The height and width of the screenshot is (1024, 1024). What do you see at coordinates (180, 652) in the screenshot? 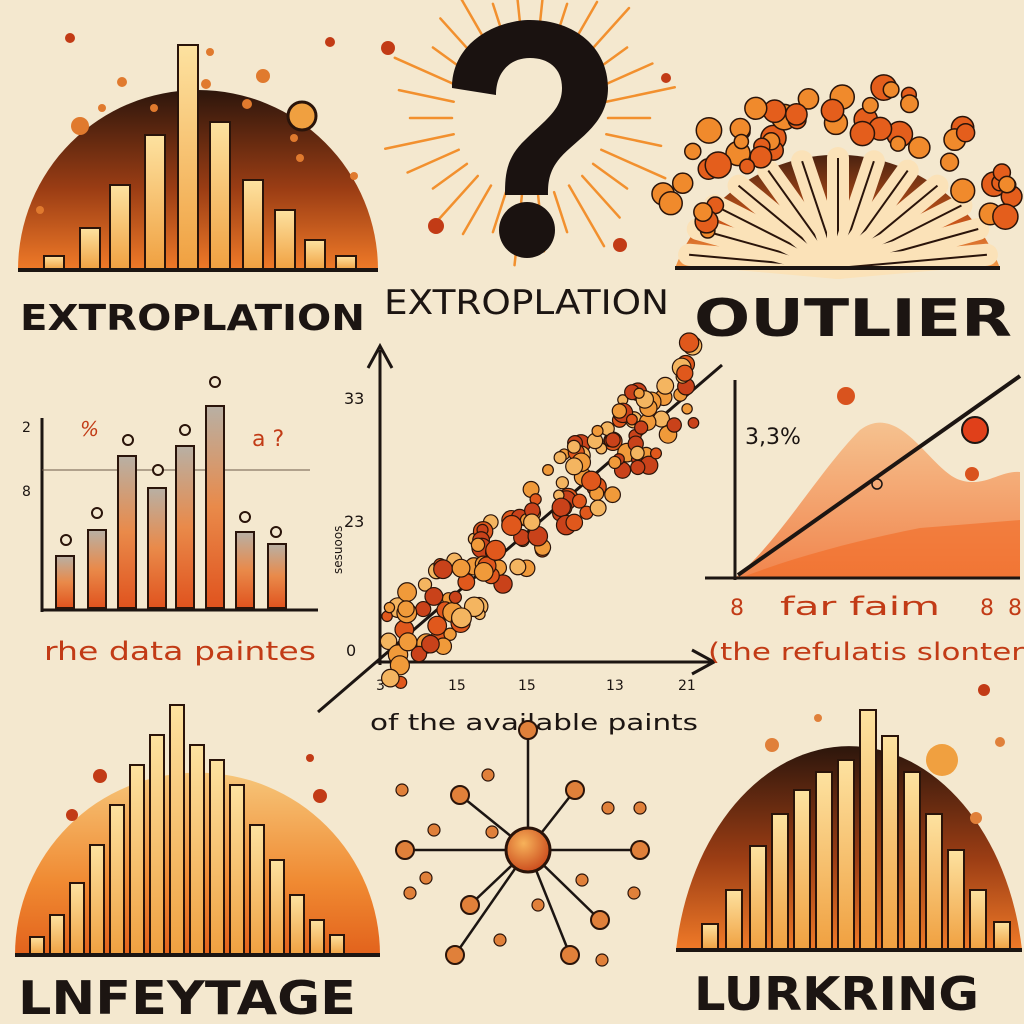
I see `caption-left: rhe data paintes` at bounding box center [180, 652].